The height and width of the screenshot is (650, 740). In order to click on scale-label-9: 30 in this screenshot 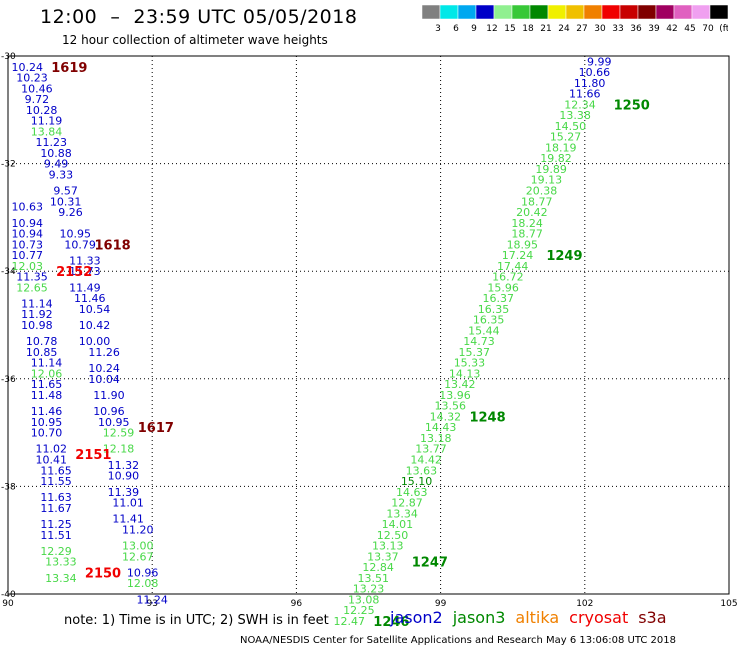, I will do `click(600, 29)`.